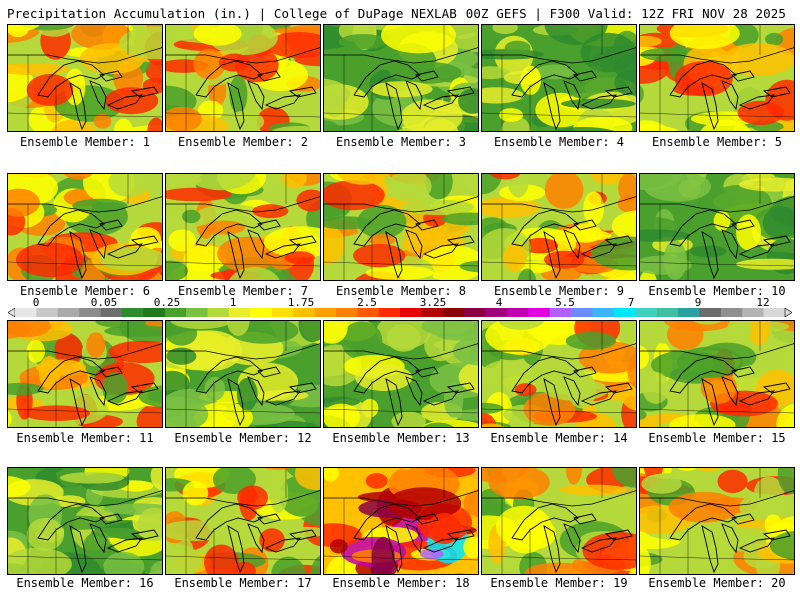  Describe the element at coordinates (631, 302) in the screenshot. I see `colorbar-tick-label: 7` at that location.